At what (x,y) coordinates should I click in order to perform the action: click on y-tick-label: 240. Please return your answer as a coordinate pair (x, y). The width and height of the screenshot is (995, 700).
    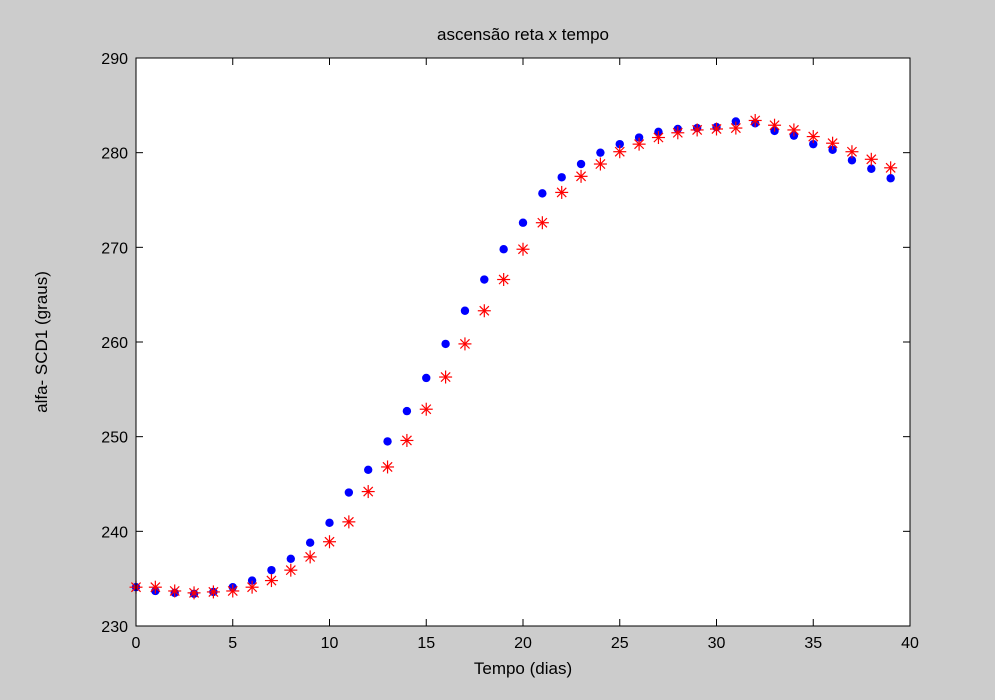
    Looking at the image, I should click on (114, 532).